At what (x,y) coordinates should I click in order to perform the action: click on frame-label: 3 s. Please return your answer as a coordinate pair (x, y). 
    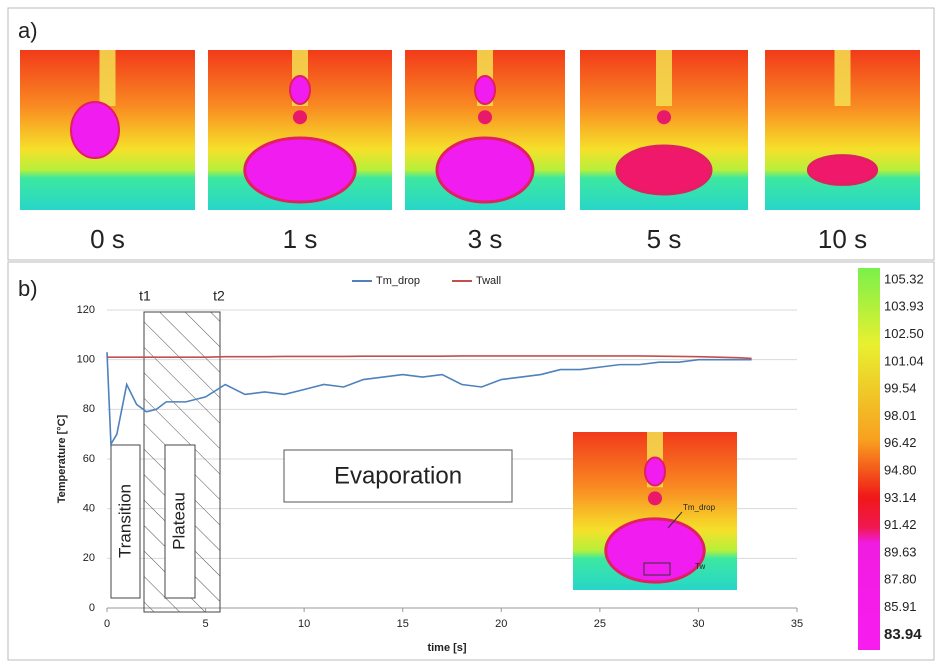
    Looking at the image, I should click on (485, 239).